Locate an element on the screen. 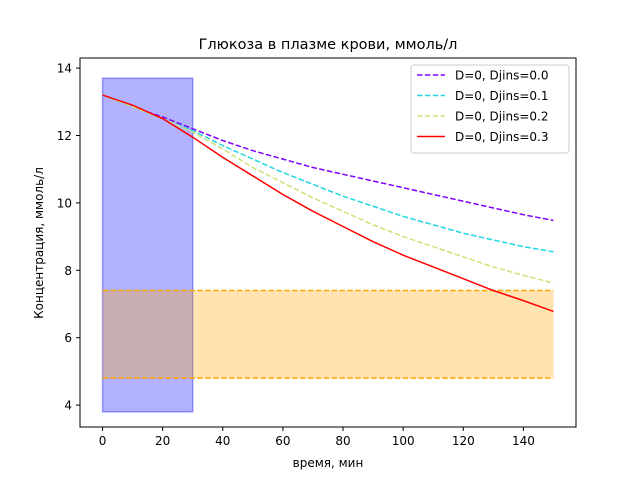  x-tick-label-1: 20 is located at coordinates (162, 441).